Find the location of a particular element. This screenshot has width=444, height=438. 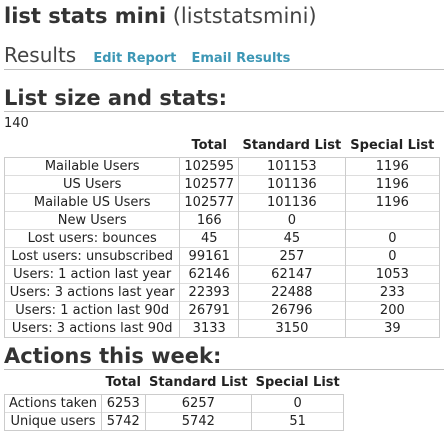

standard-list-cell: 5742 is located at coordinates (198, 421).